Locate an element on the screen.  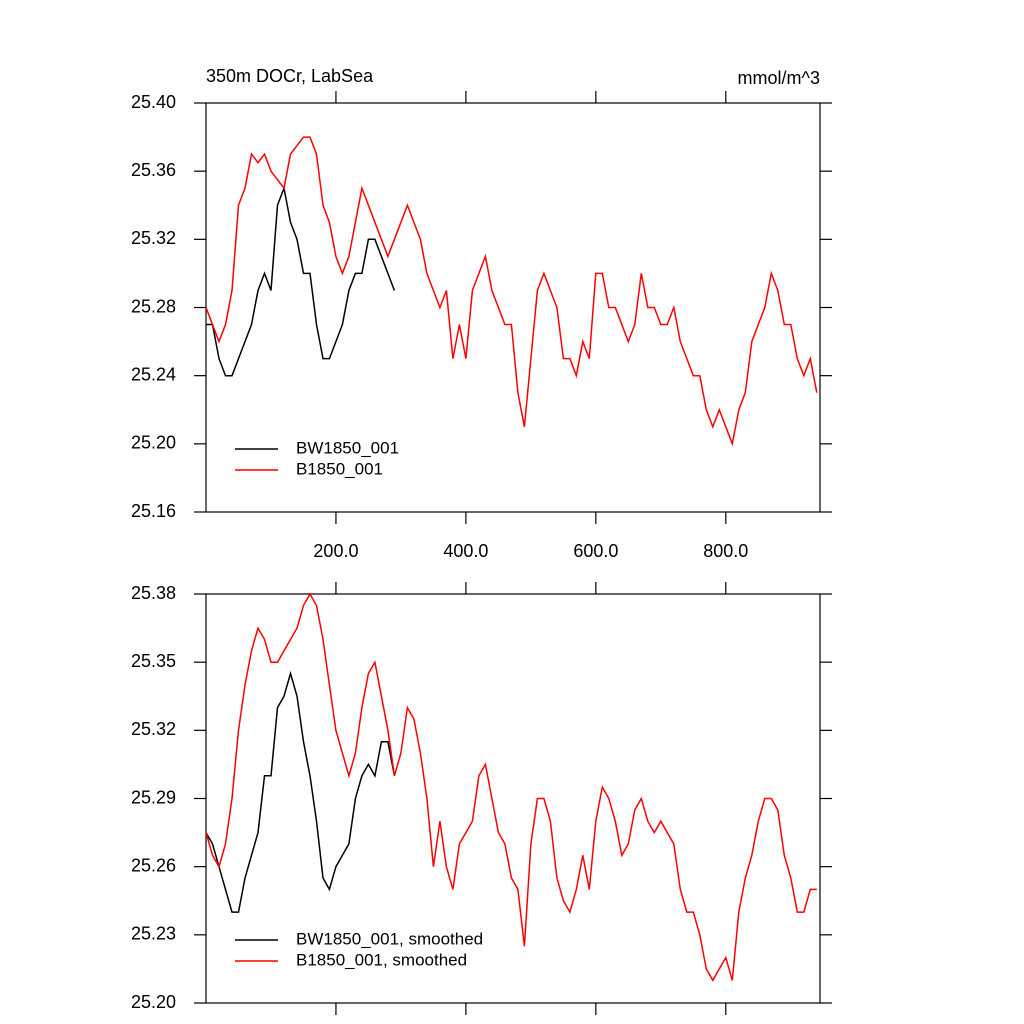
x-tick-label: 200.0 is located at coordinates (335, 551).